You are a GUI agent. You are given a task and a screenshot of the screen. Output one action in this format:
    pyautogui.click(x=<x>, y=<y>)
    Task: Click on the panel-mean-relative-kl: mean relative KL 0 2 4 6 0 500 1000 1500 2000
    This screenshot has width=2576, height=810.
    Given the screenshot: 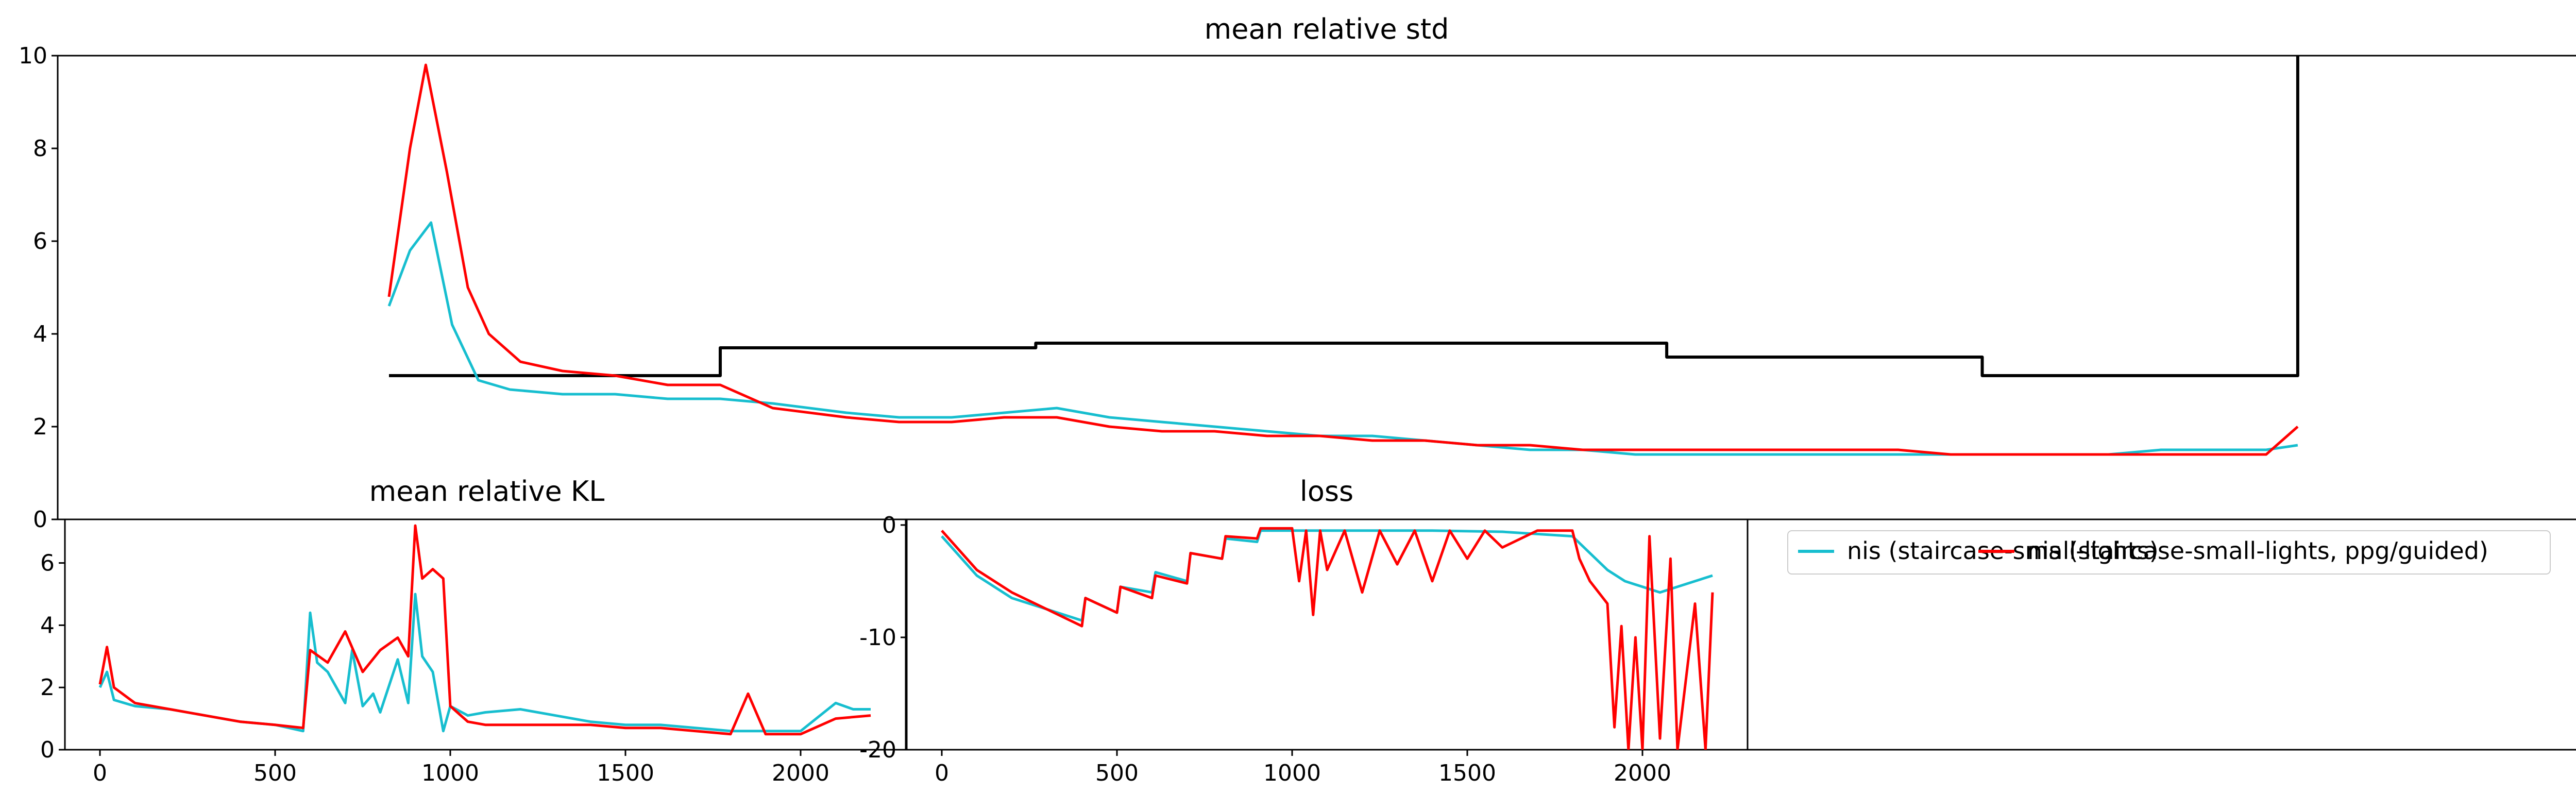 What is the action you would take?
    pyautogui.click(x=473, y=631)
    